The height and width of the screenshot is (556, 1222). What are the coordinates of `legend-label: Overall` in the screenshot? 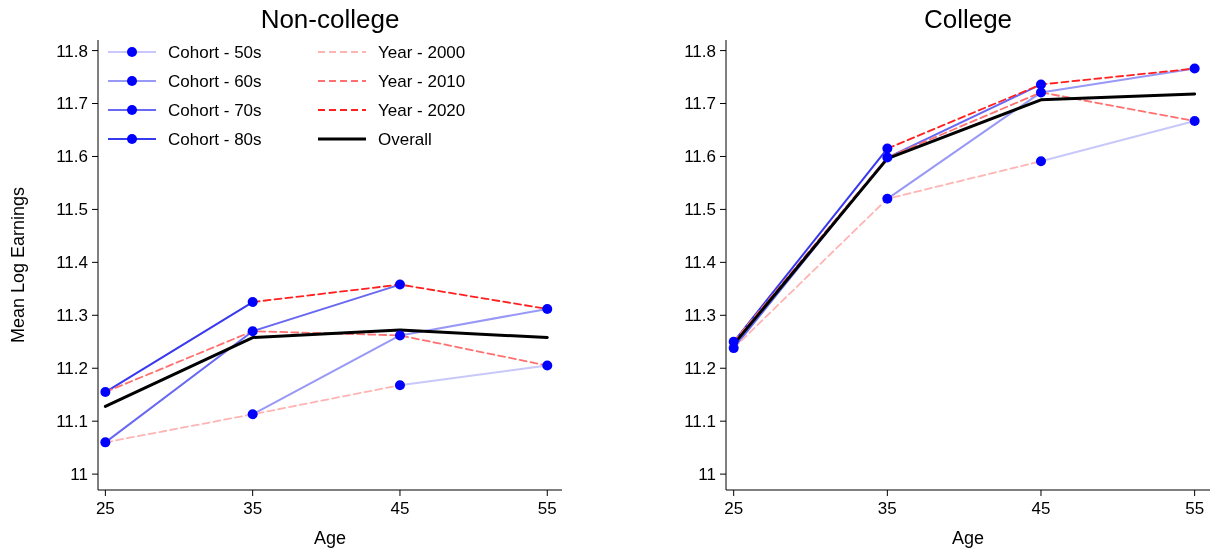 It's located at (405, 139).